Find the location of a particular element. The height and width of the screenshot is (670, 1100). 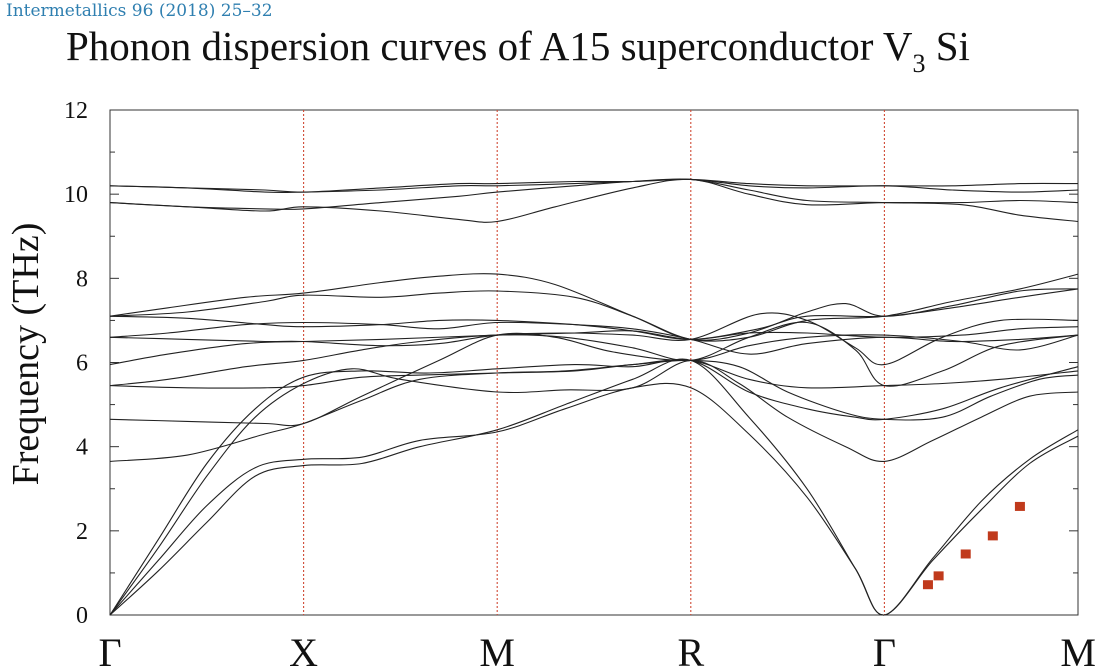

y-tick-label: 8 is located at coordinates (82, 279).